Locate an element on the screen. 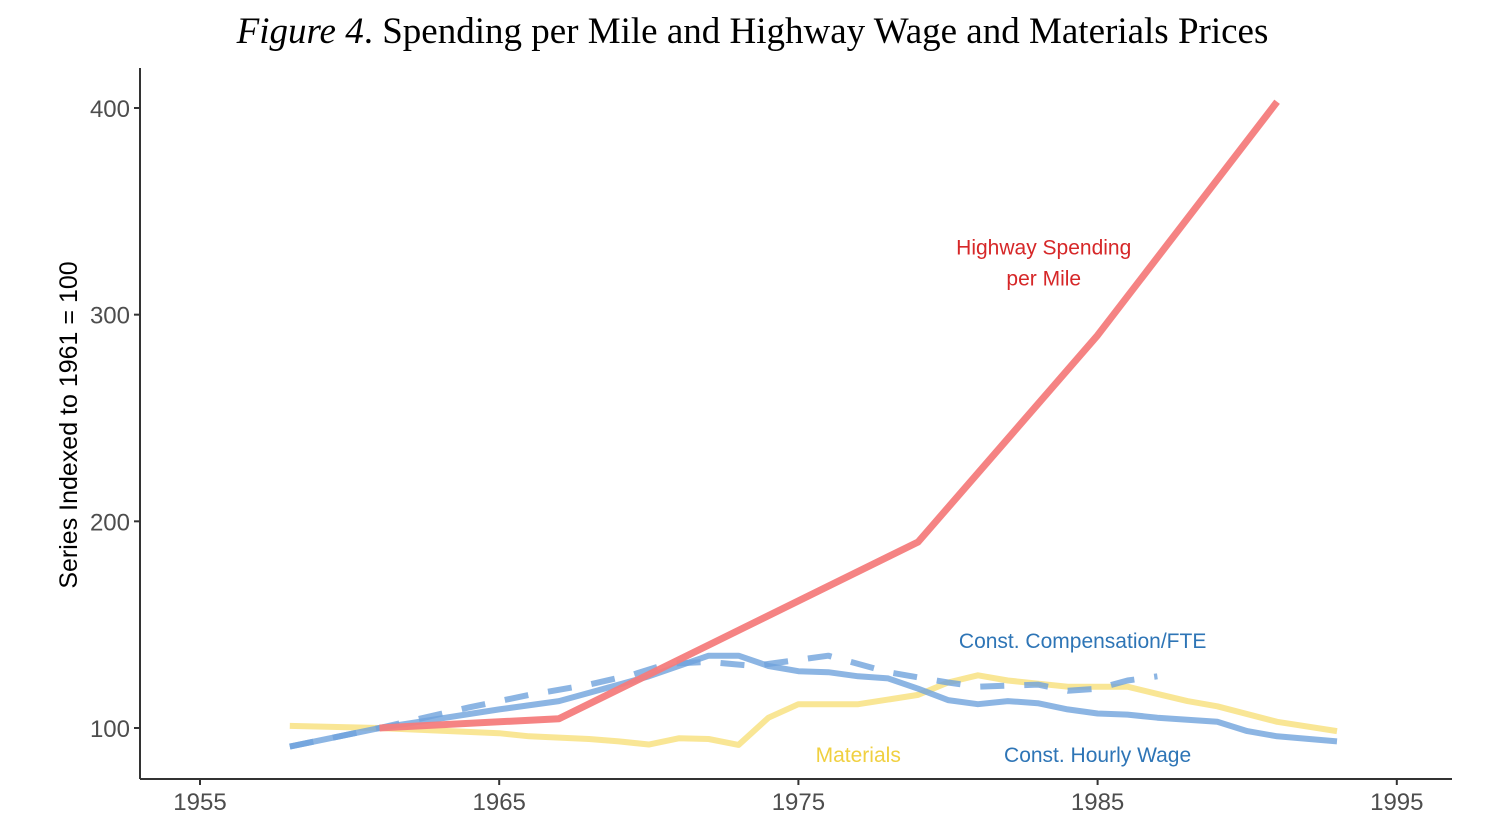  y-tick-label: 100 is located at coordinates (110, 729).